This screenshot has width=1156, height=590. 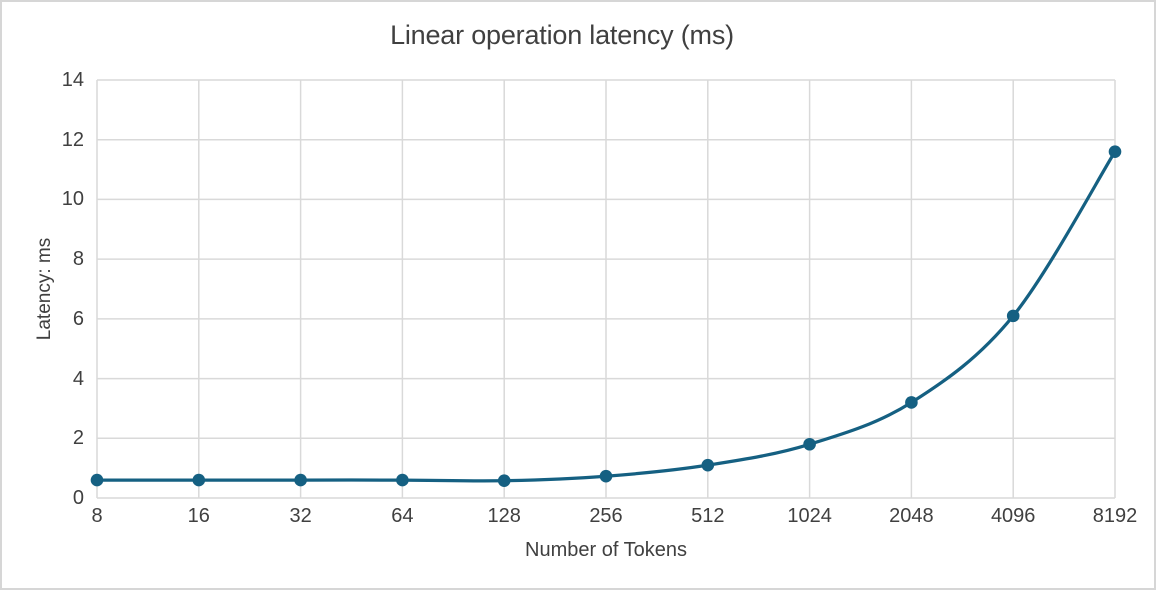 What do you see at coordinates (708, 516) in the screenshot?
I see `x-tick-label: 512` at bounding box center [708, 516].